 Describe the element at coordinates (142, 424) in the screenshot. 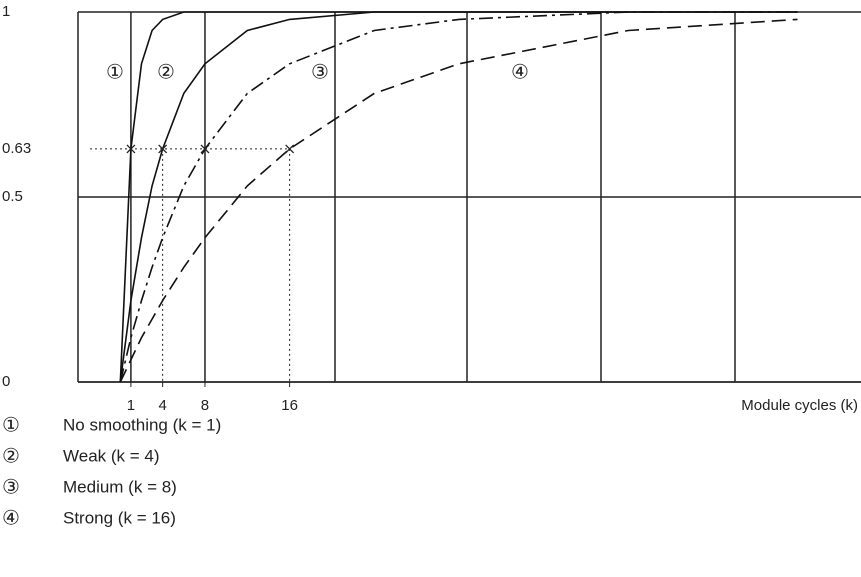

I see `legend-label: No smoothing (k = 1)` at that location.